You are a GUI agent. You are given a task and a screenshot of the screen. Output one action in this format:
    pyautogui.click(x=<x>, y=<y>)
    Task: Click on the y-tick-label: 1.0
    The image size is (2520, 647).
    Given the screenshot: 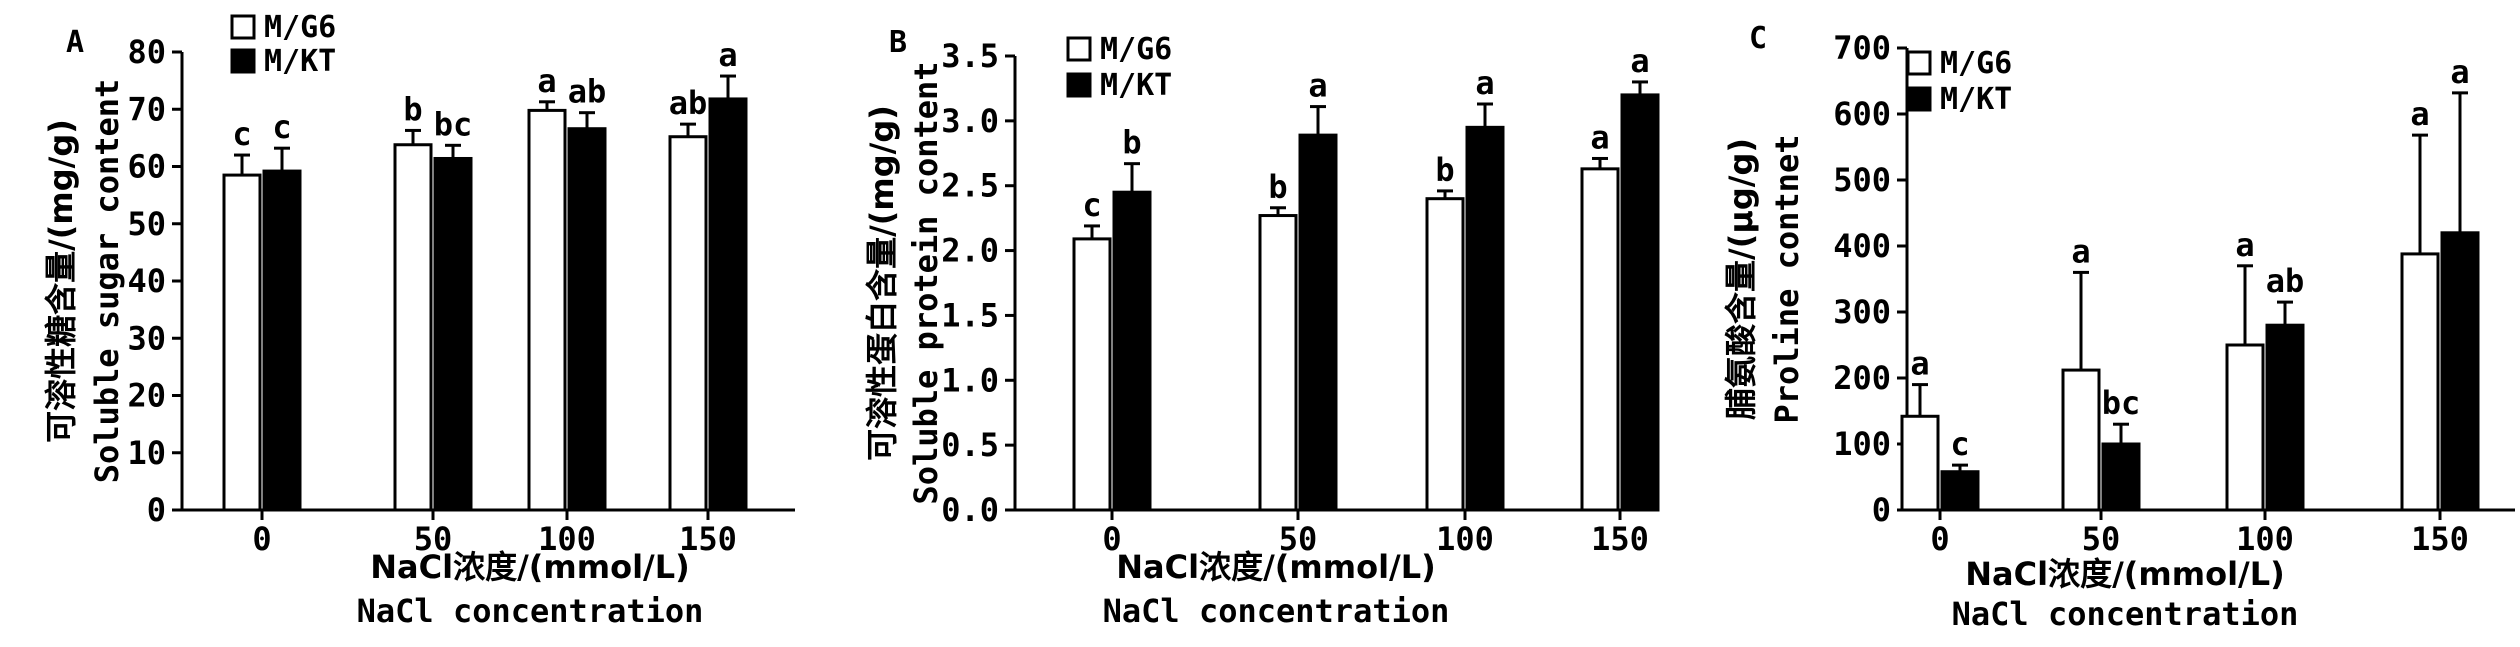 What is the action you would take?
    pyautogui.click(x=970, y=380)
    